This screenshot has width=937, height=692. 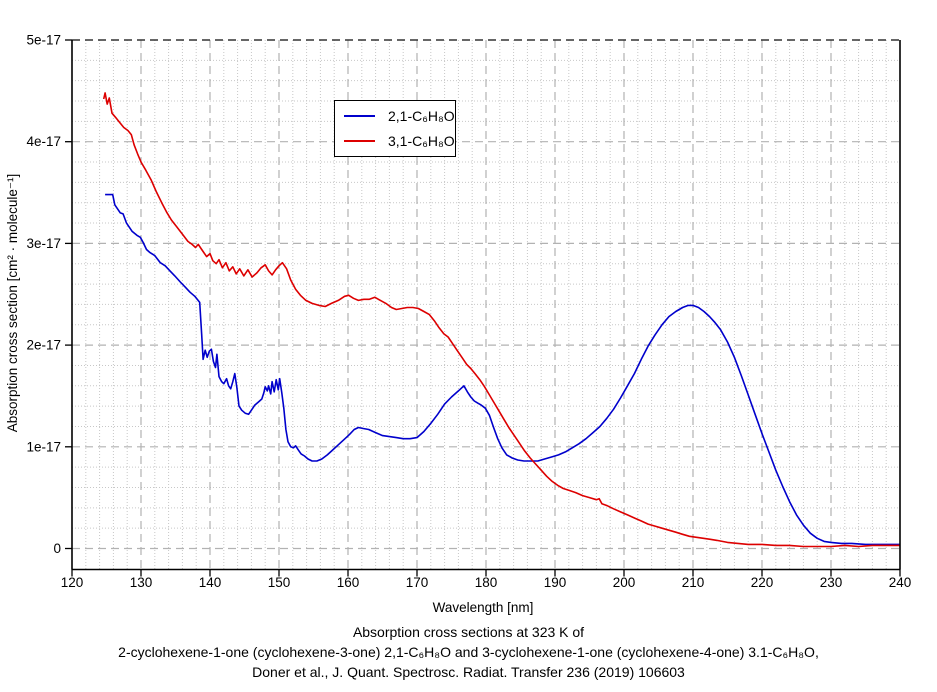 I want to click on y-tick-label: 1e-17, so click(x=43, y=446).